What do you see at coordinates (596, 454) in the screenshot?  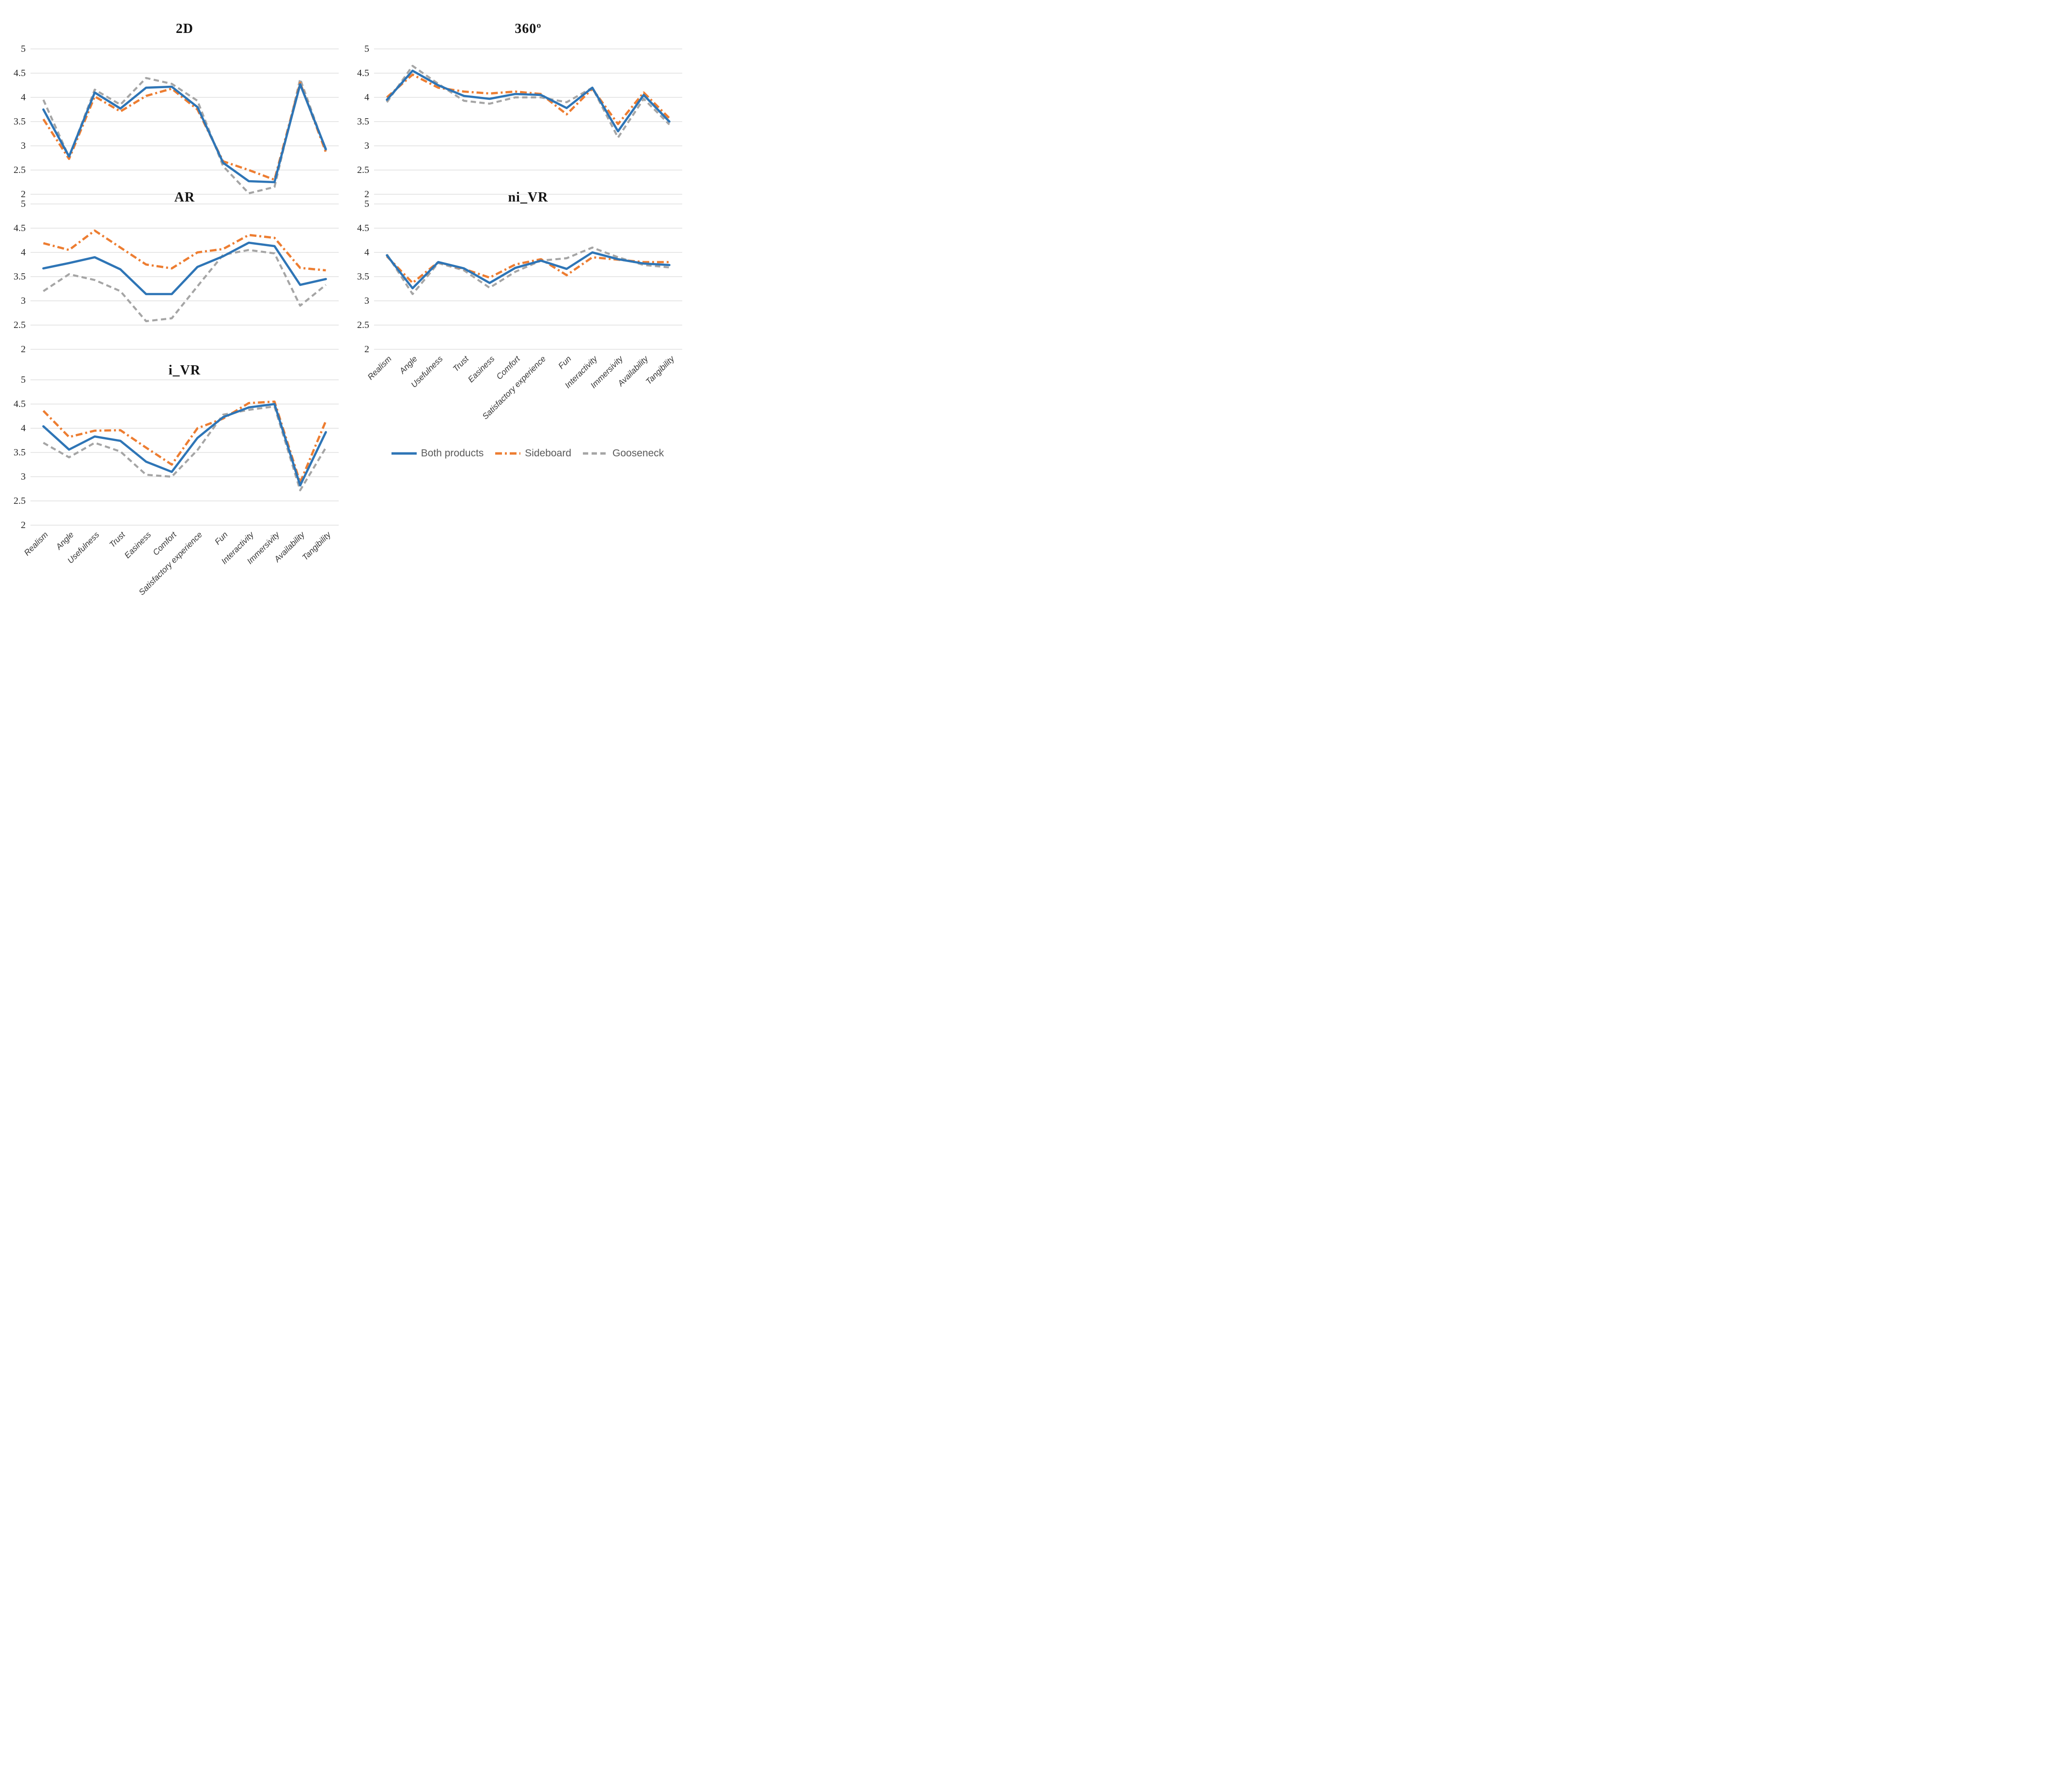 I see `gooseneck-line-swatch-icon` at bounding box center [596, 454].